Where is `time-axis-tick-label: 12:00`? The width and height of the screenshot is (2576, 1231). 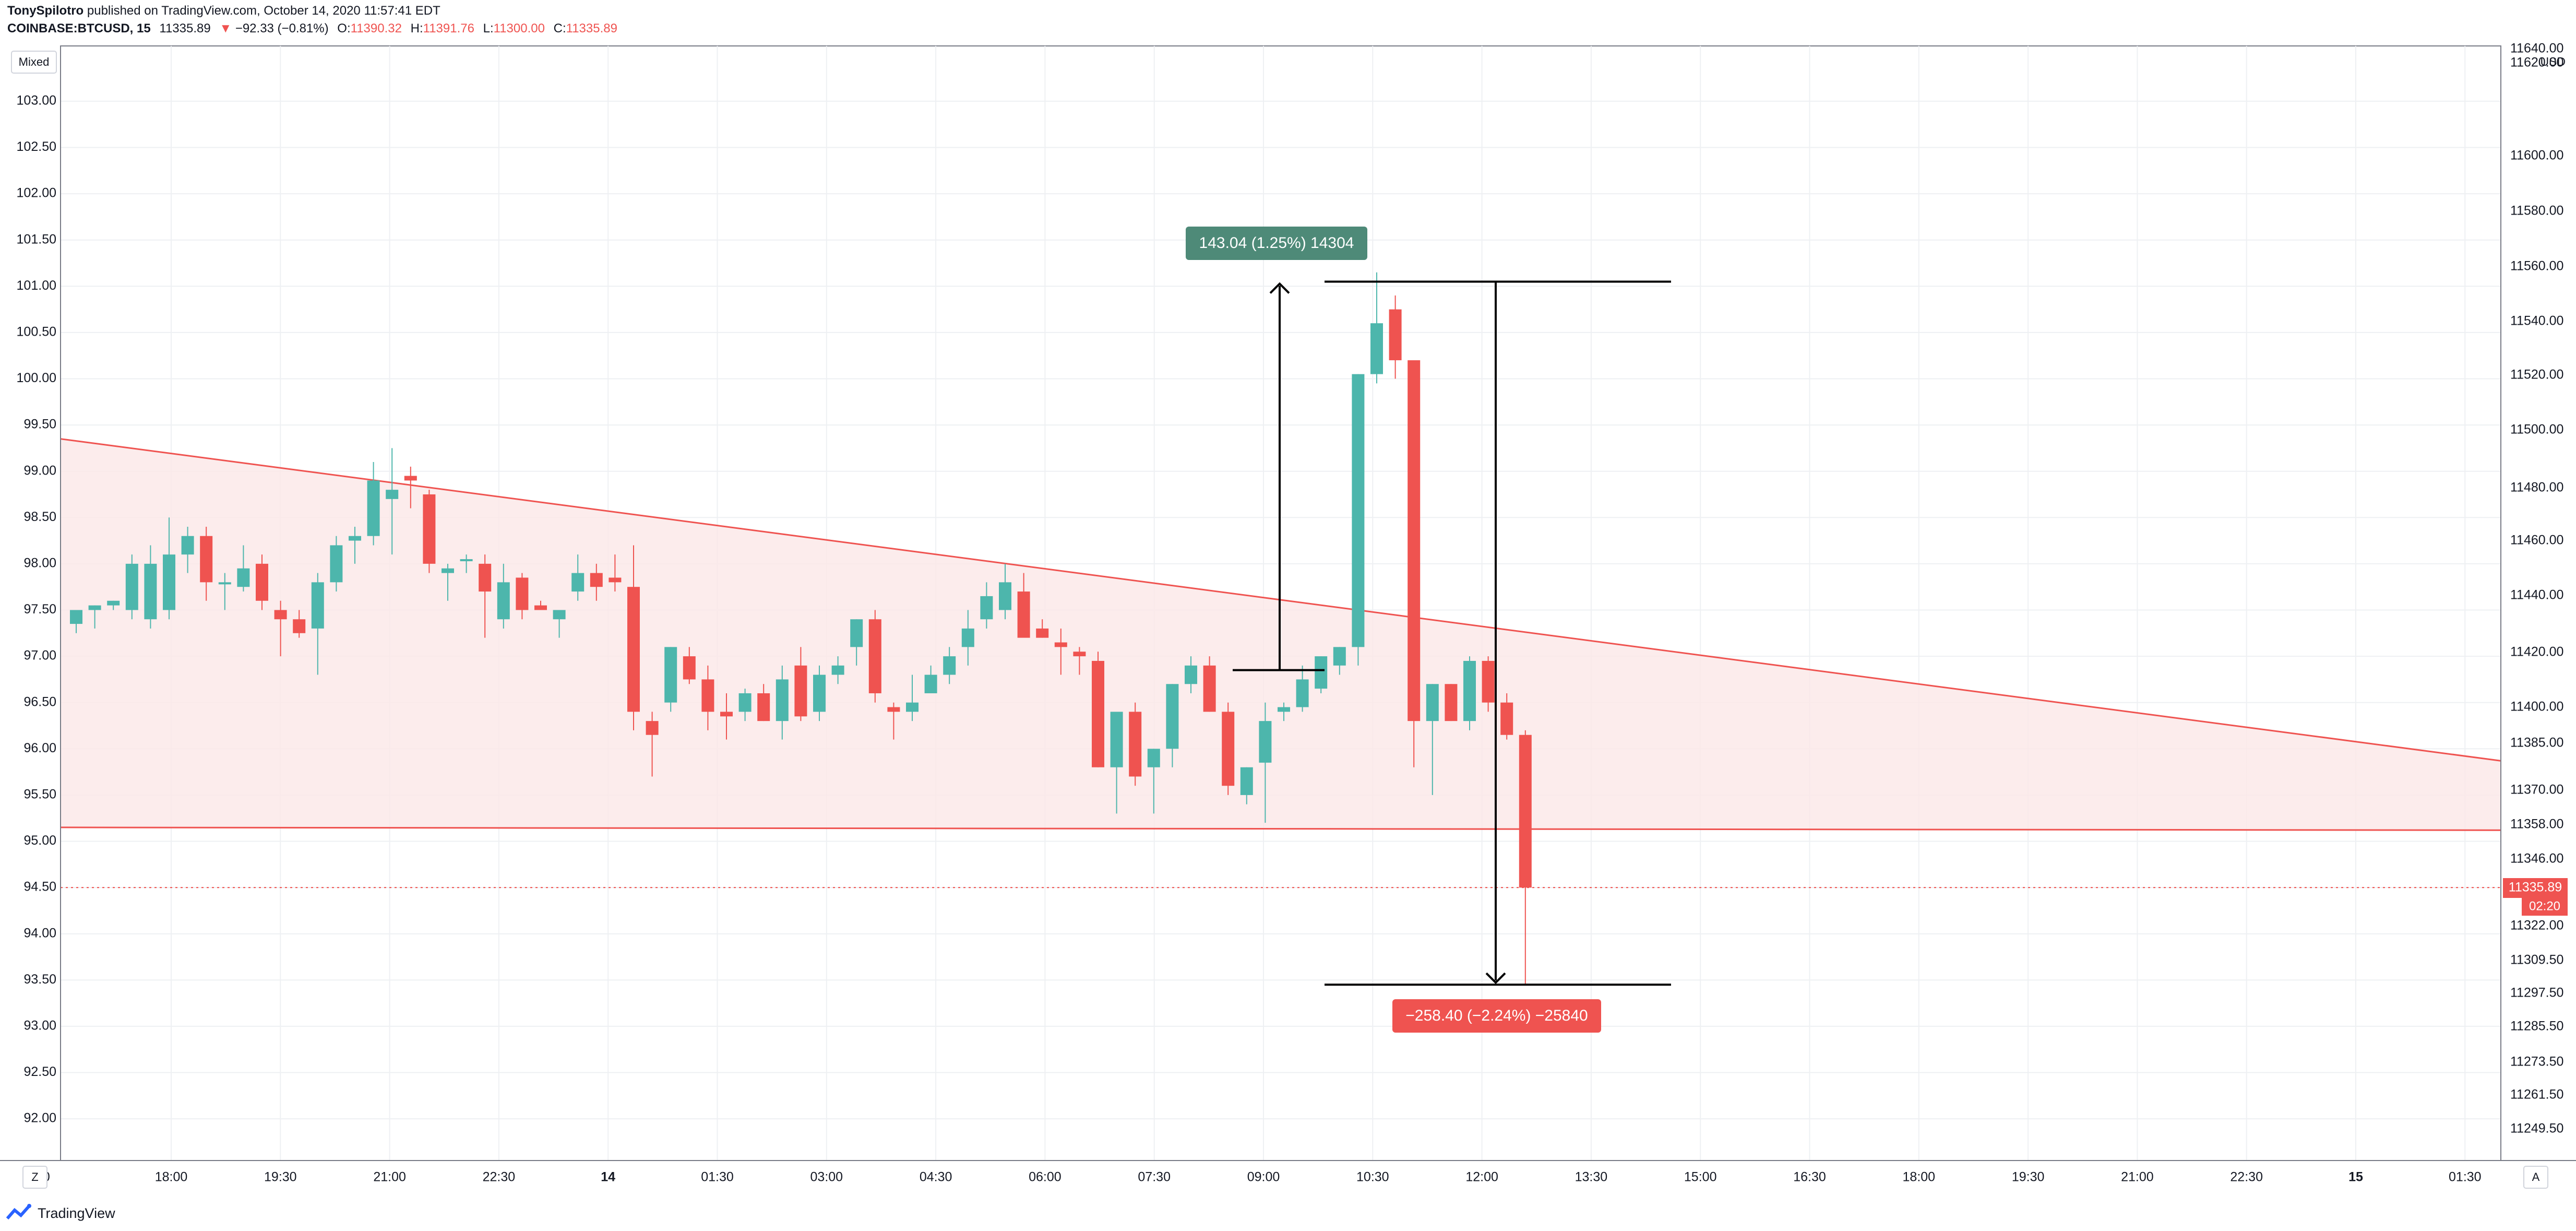 time-axis-tick-label: 12:00 is located at coordinates (1481, 1177).